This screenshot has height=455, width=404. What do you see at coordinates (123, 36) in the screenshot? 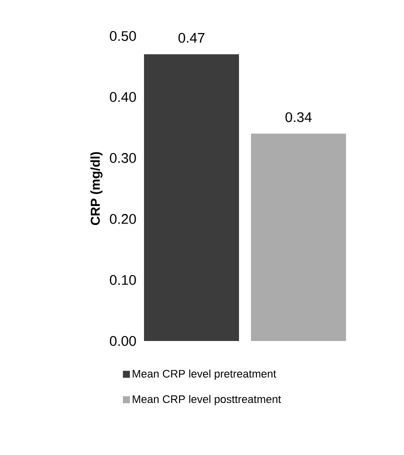
I see `y-tick-label: 0.50` at bounding box center [123, 36].